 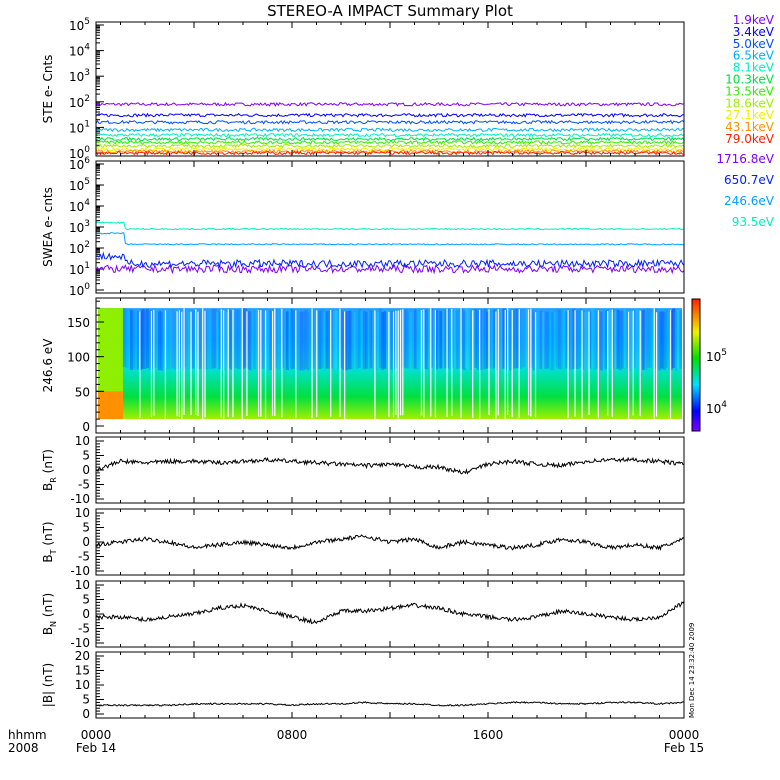 I want to click on year-label: 2008, so click(x=23, y=748).